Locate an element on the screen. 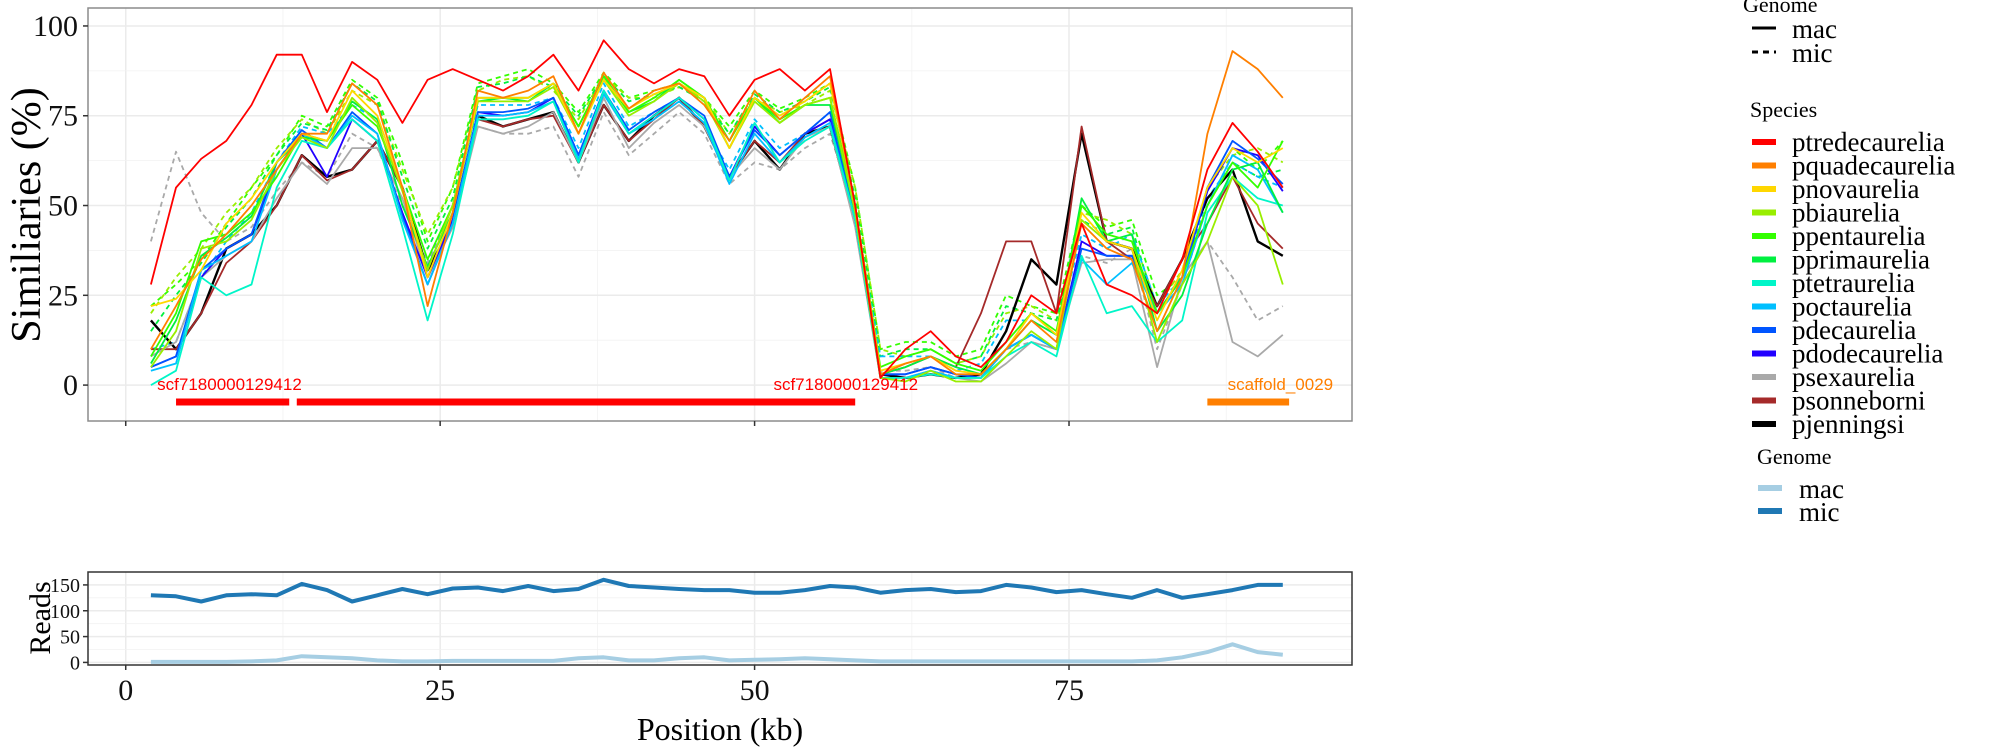 This screenshot has height=750, width=2000. legend-label-poctaurelia: poctaurelia is located at coordinates (1852, 307).